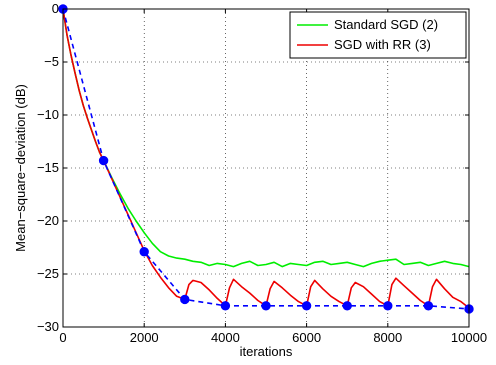 The image size is (496, 365). Describe the element at coordinates (48, 273) in the screenshot. I see `y-tick-label: −25` at that location.